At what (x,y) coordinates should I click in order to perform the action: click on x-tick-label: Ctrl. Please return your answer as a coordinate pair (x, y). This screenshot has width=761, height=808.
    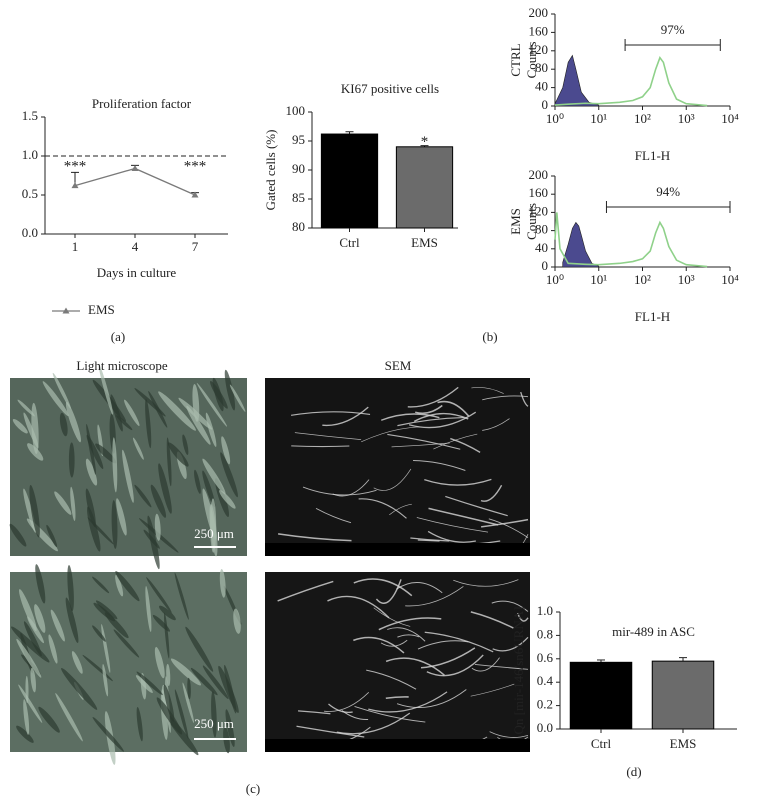
    Looking at the image, I should click on (601, 743).